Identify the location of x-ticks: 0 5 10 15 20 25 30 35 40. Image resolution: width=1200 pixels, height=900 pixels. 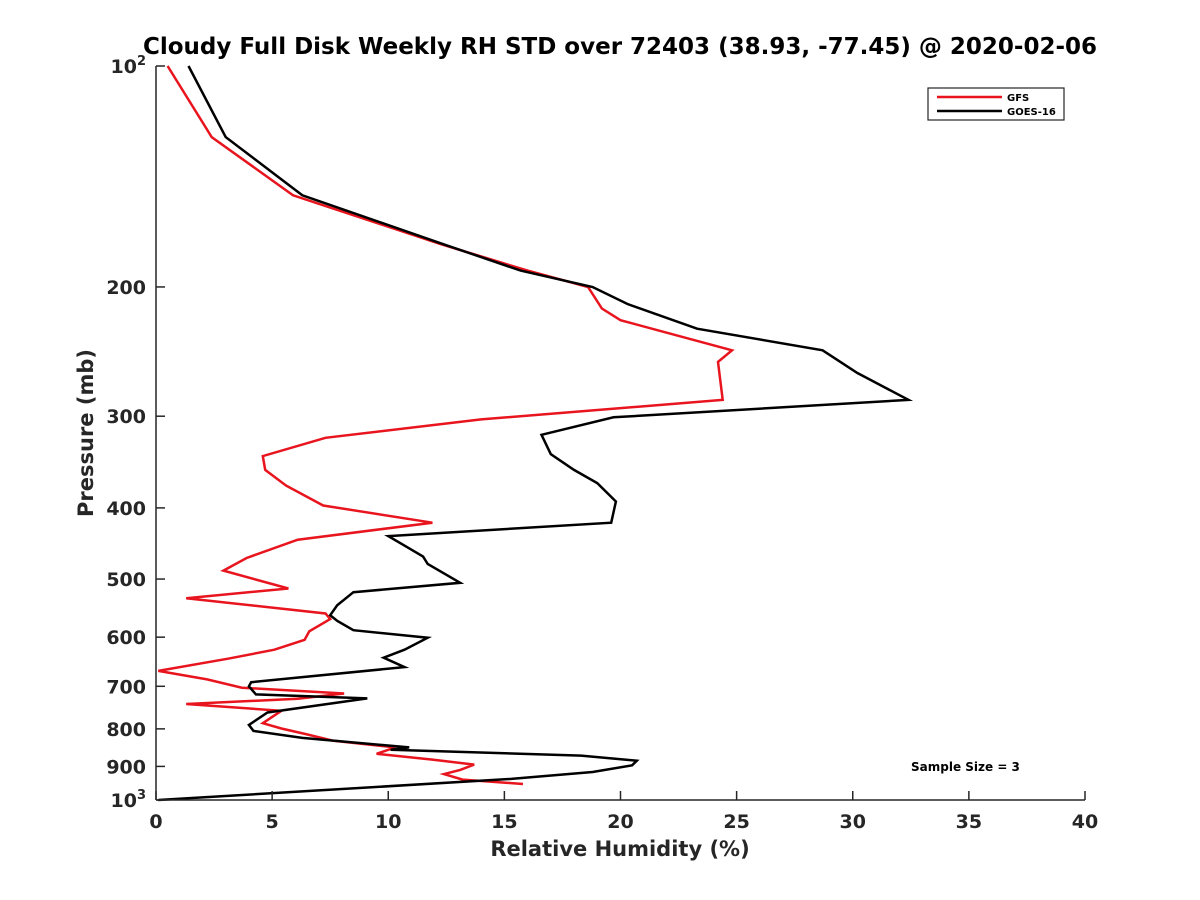
(623, 812).